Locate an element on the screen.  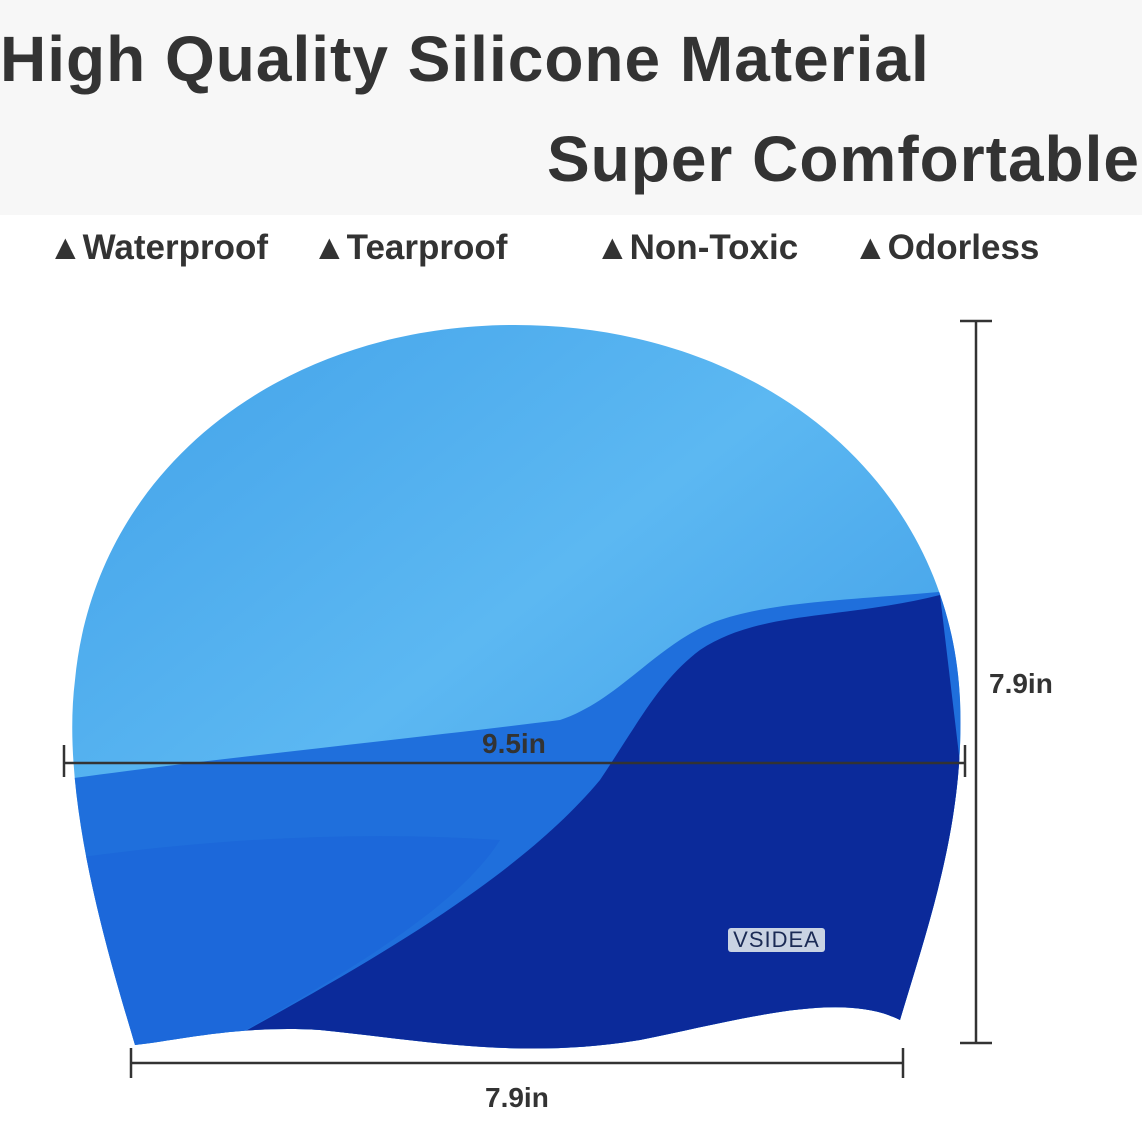
feature-odorless: ▲Odorless is located at coordinates (946, 247).